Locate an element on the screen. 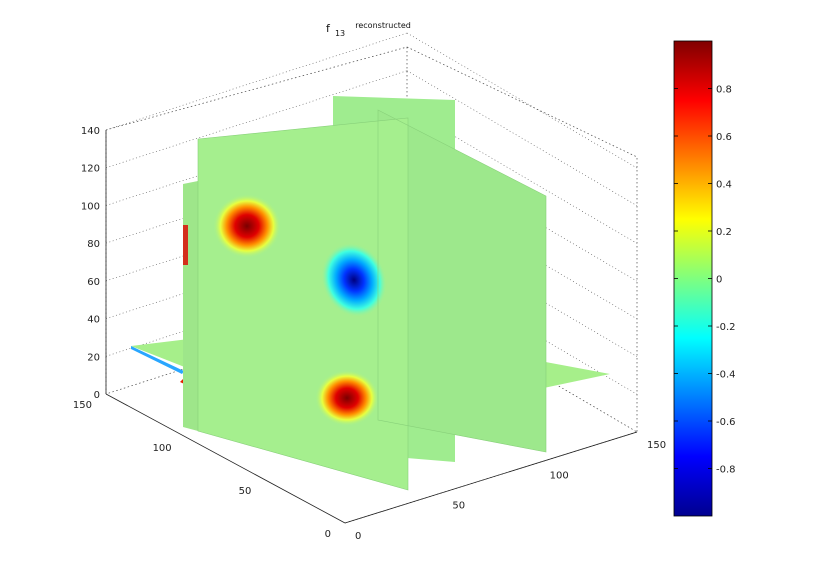  y-tick-label: 50 is located at coordinates (458, 506).